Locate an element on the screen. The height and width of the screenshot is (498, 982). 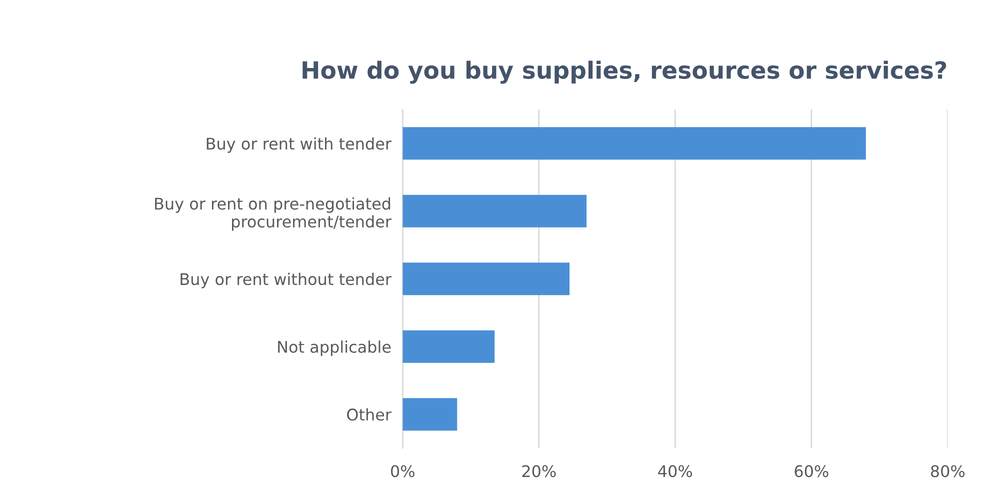
y-tick-label: Not applicable is located at coordinates (334, 348).